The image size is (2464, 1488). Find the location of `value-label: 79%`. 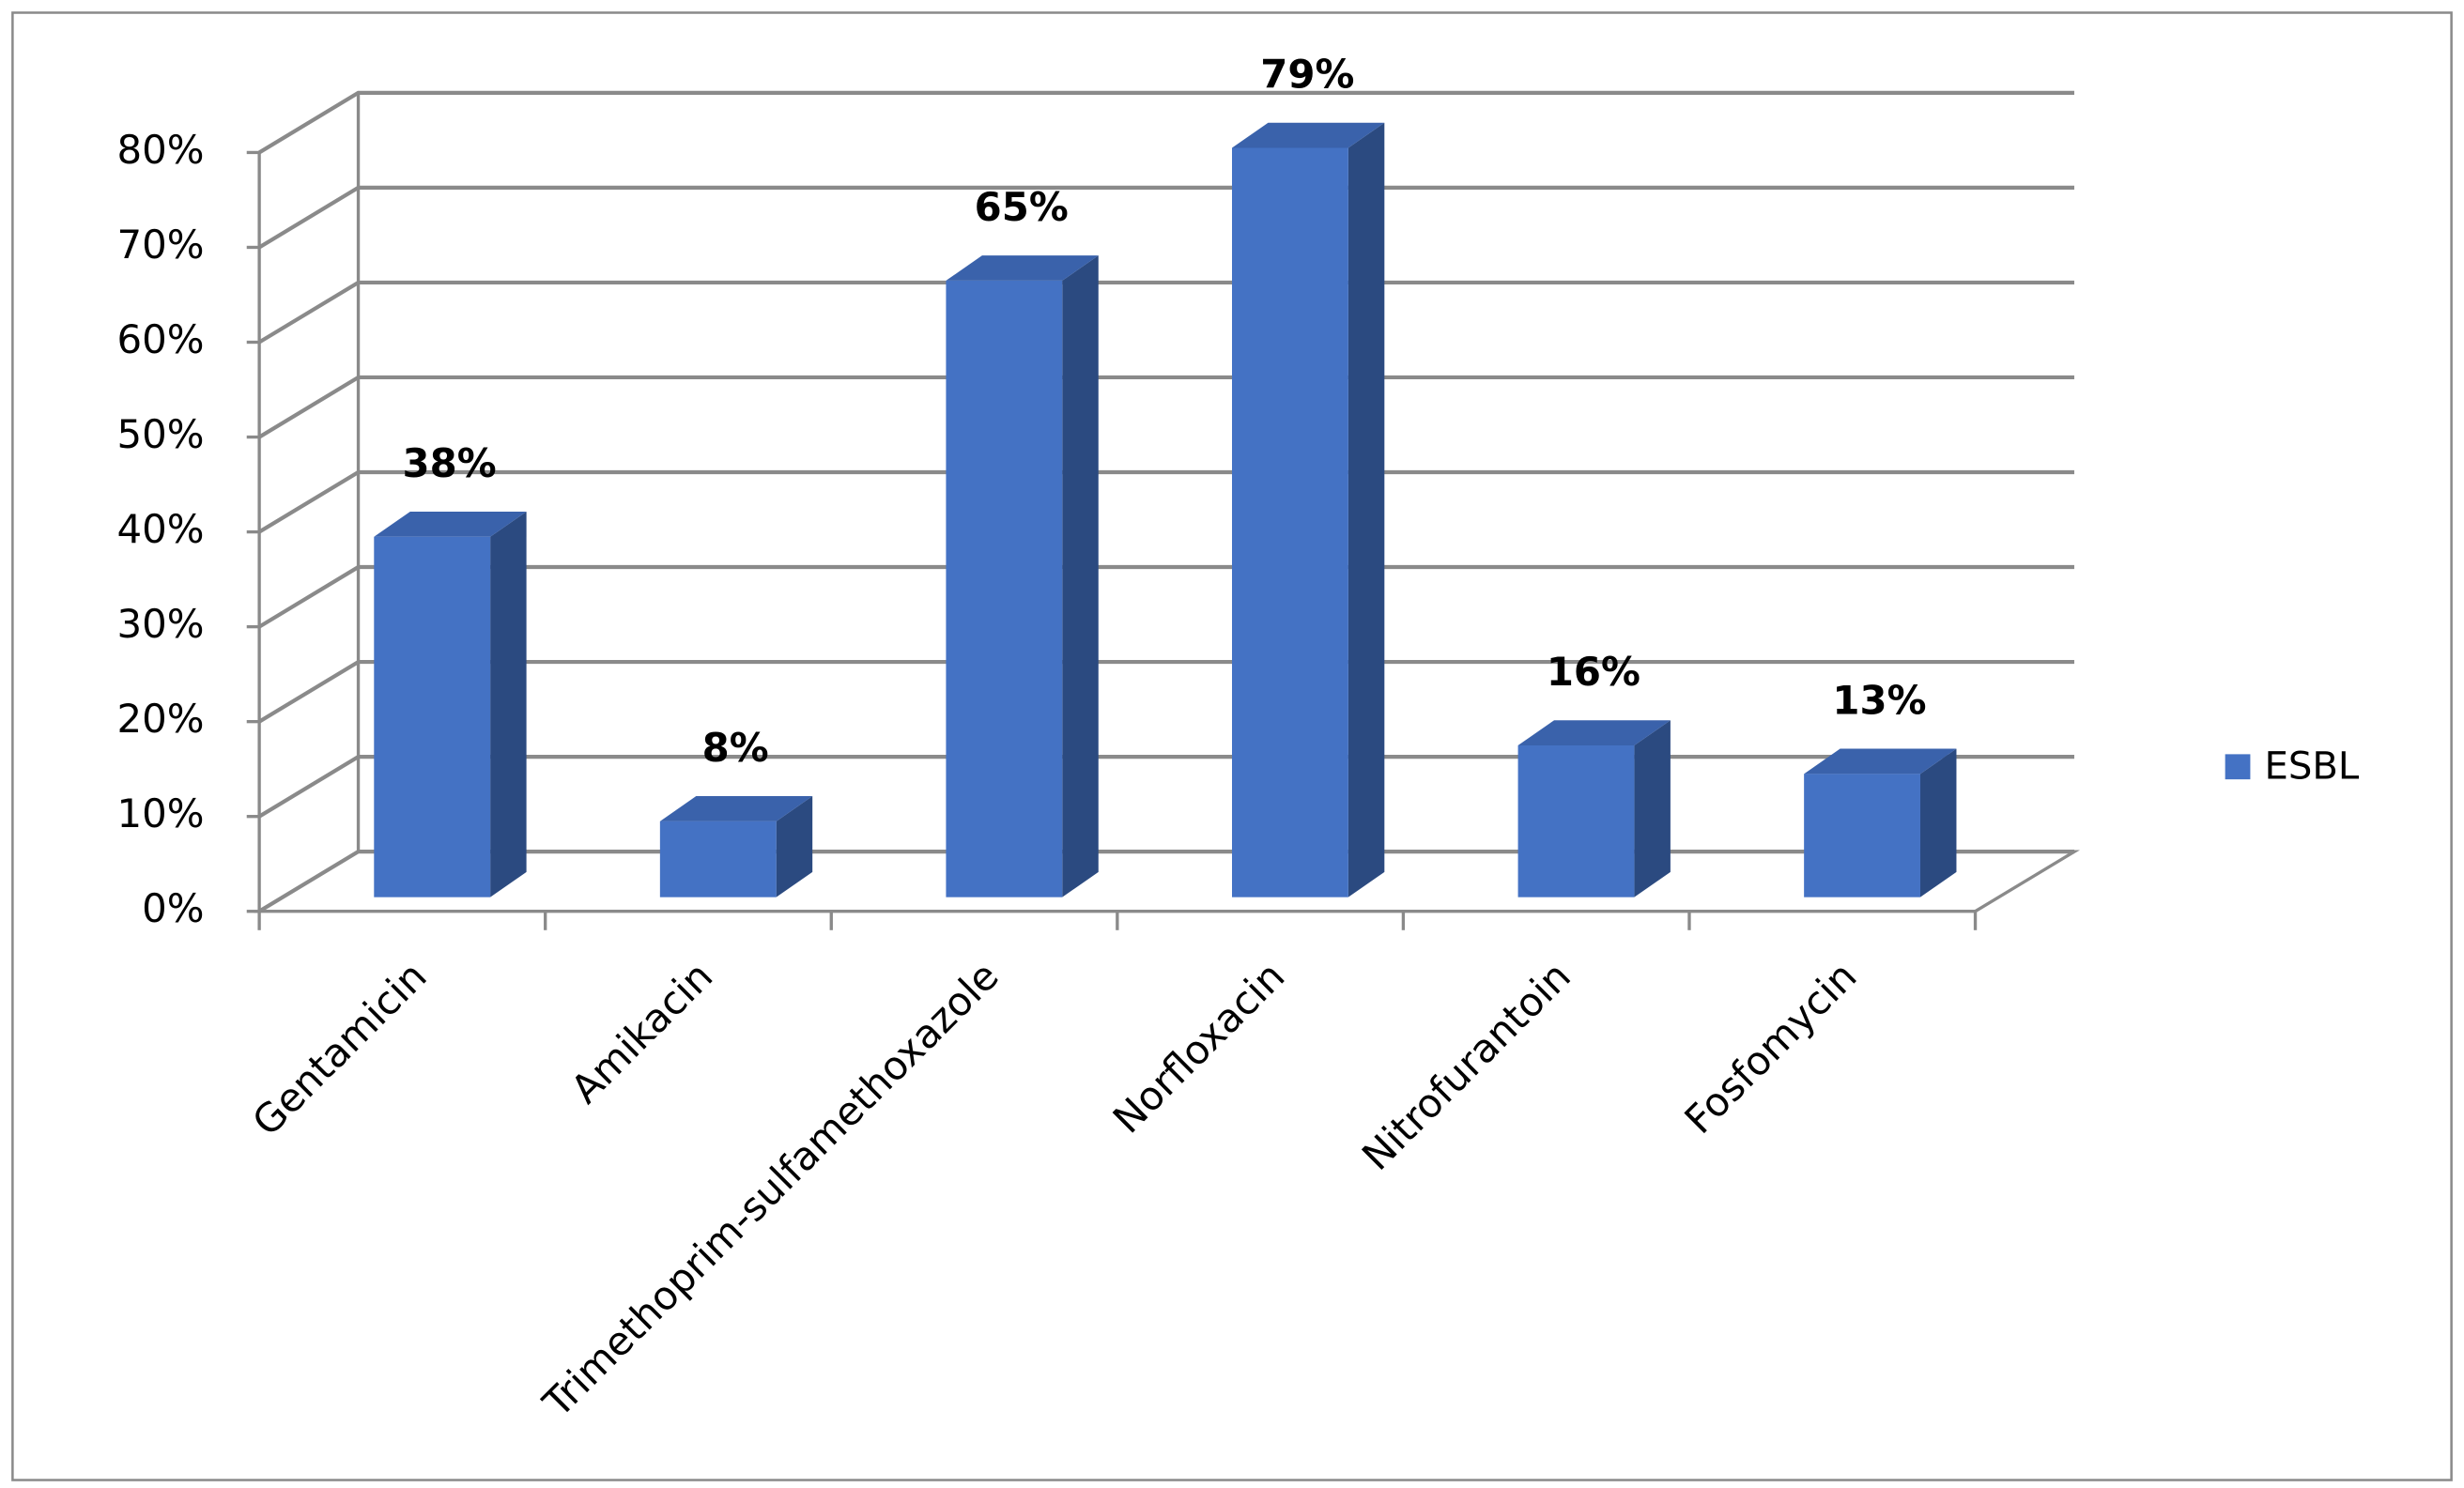

value-label: 79% is located at coordinates (1307, 75).